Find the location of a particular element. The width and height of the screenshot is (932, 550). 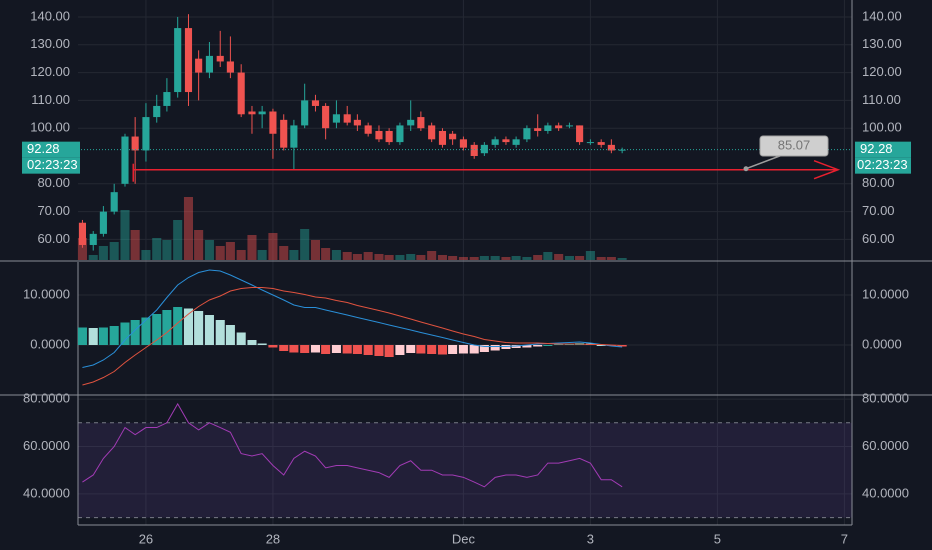

last-price-tag is located at coordinates (51, 149).